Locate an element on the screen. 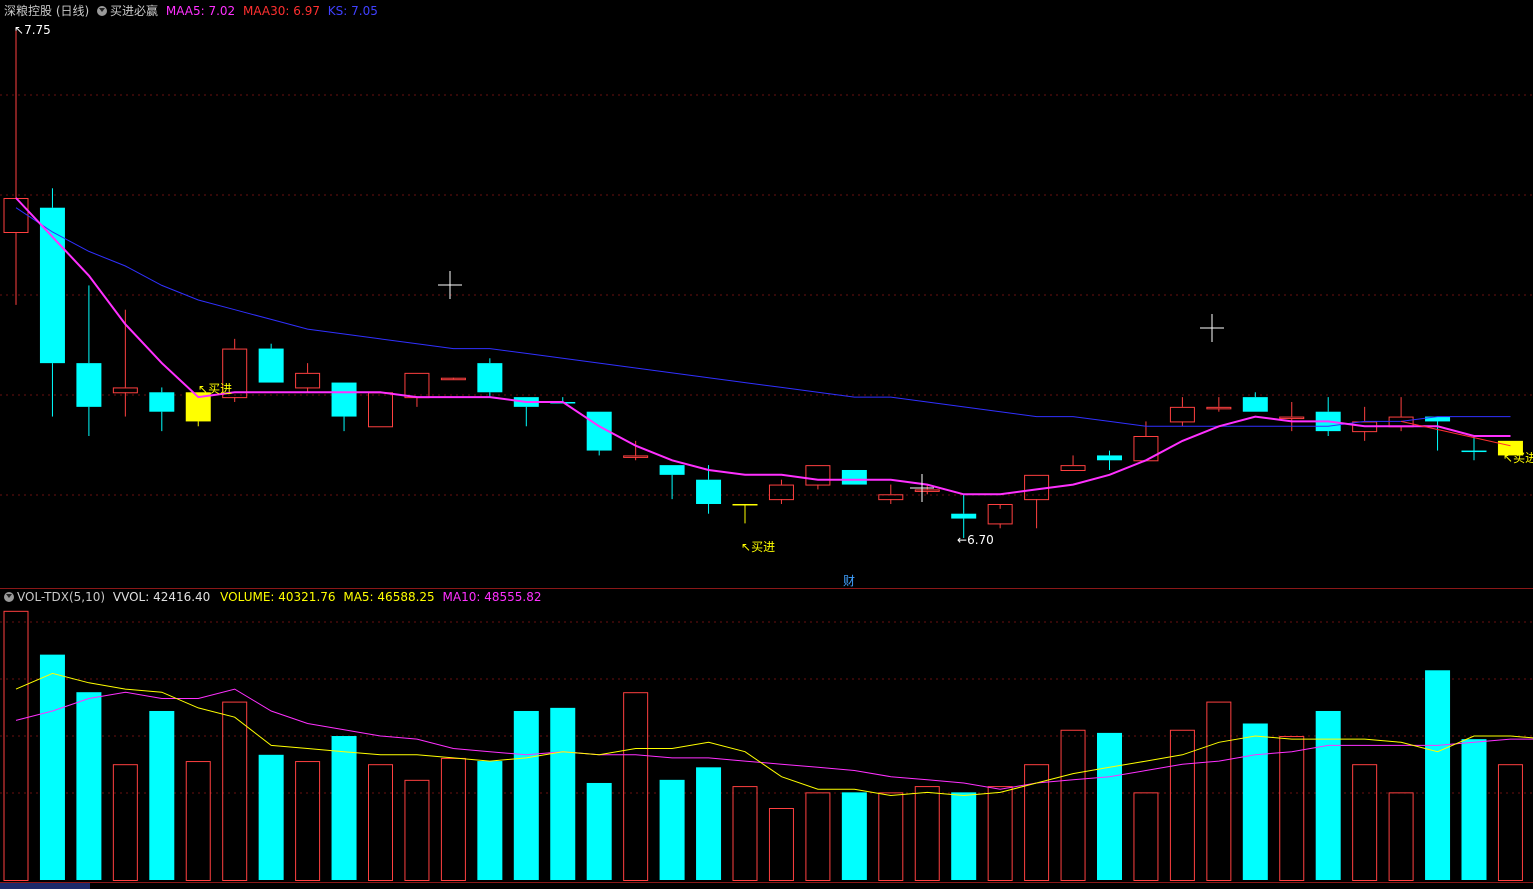 Image resolution: width=1533 pixels, height=889 pixels. vol-ma10-readout: MA10: 48555.82 is located at coordinates (492, 597).